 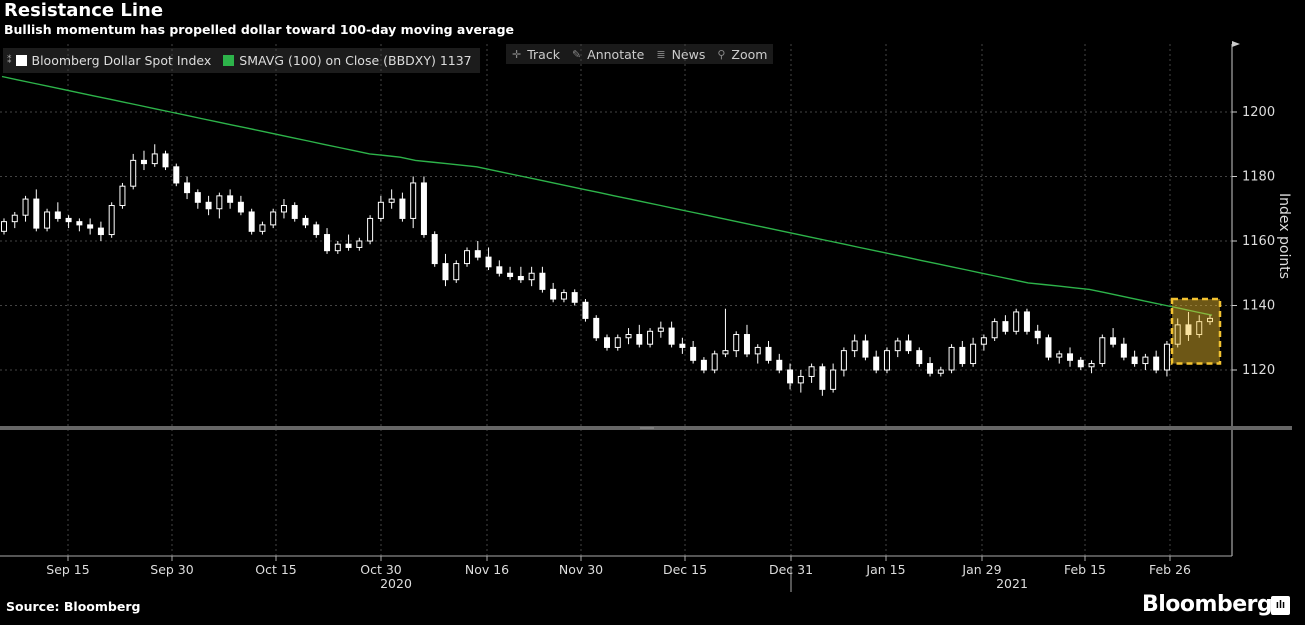 I want to click on x-tick-label-10: Feb 15, so click(x=1085, y=569).